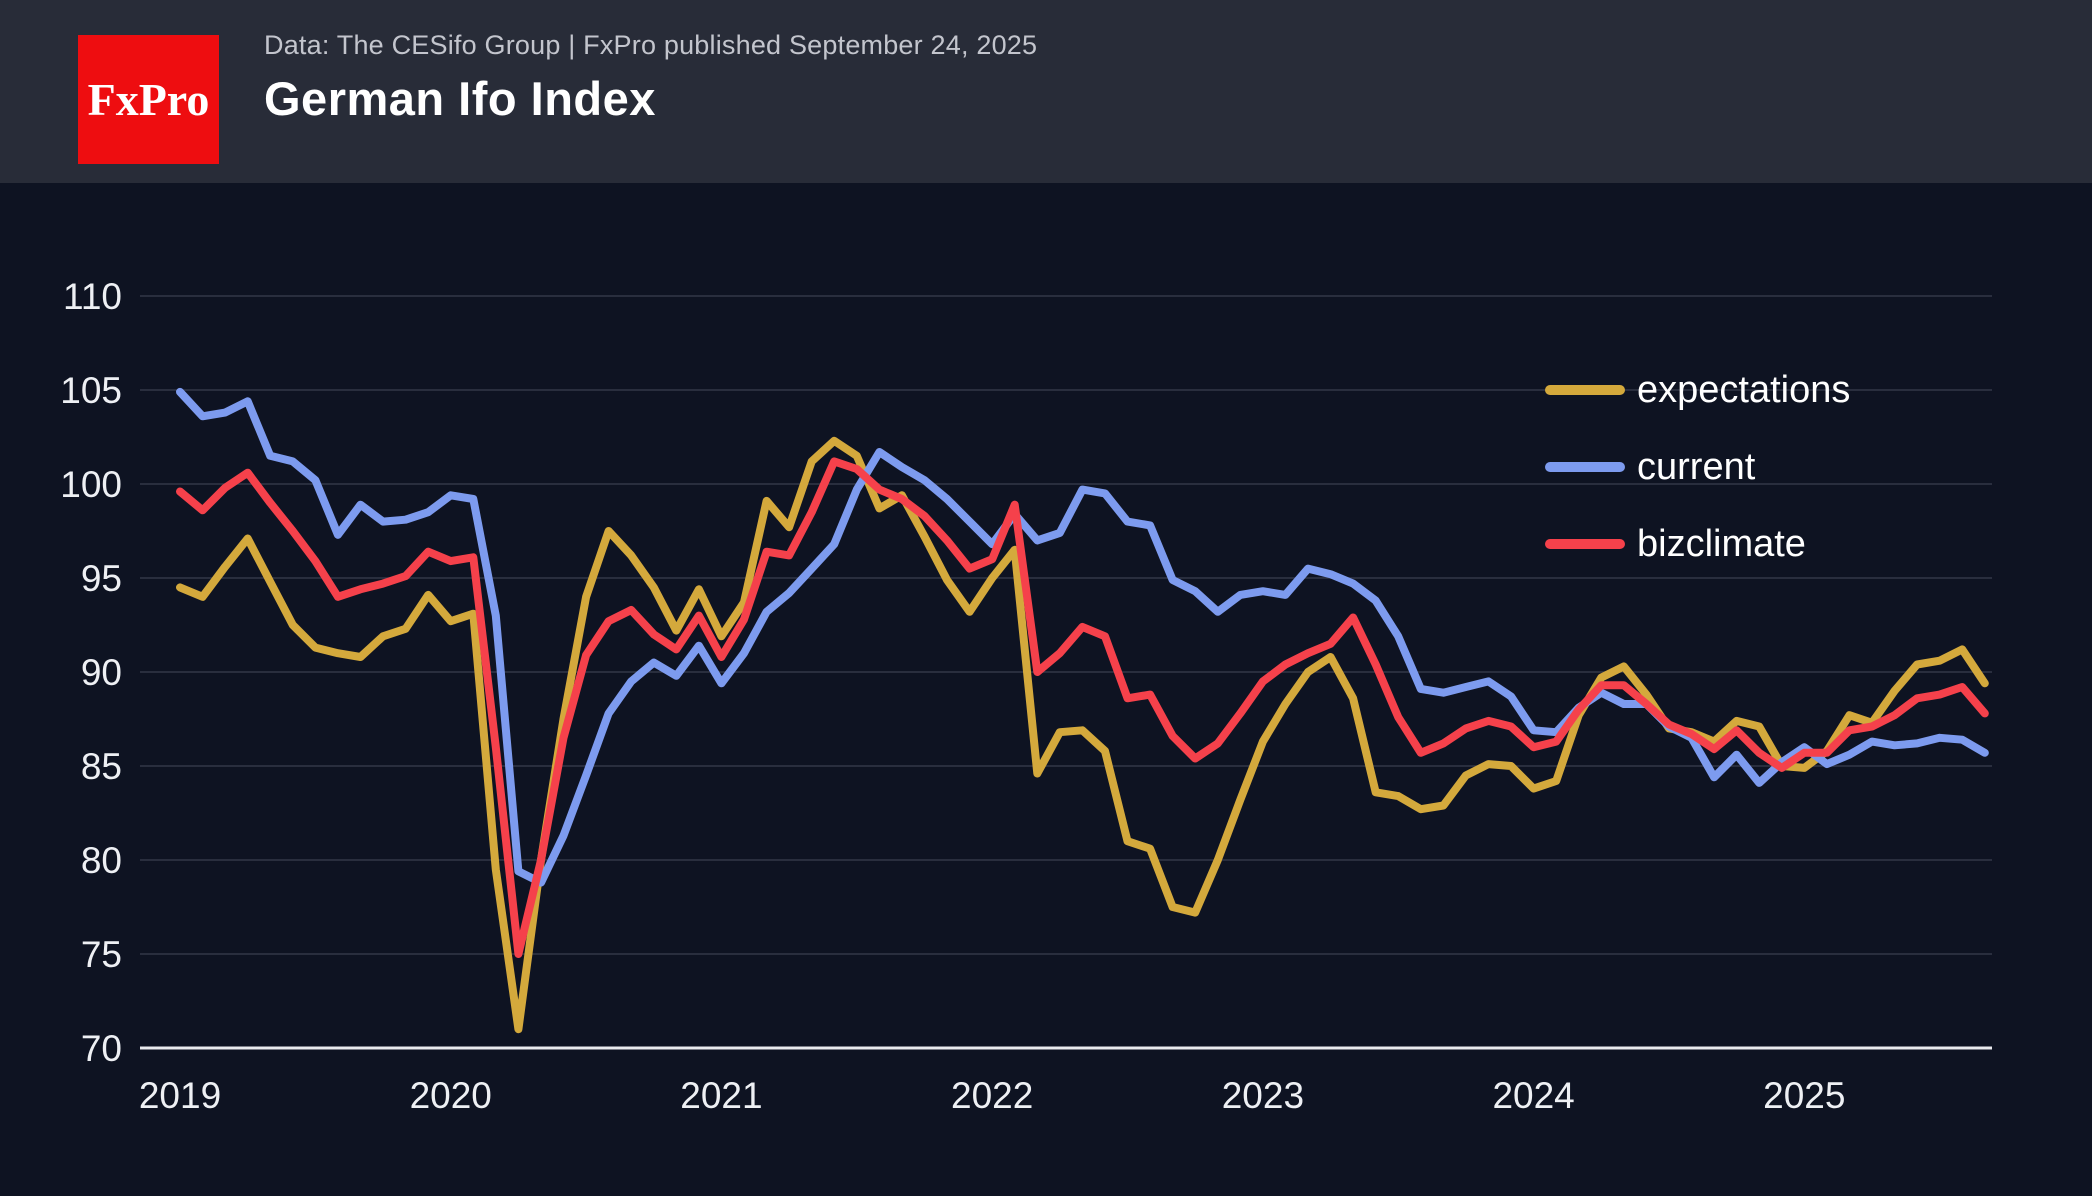  Describe the element at coordinates (1585, 544) in the screenshot. I see `bizclimate-line-swatch` at that location.